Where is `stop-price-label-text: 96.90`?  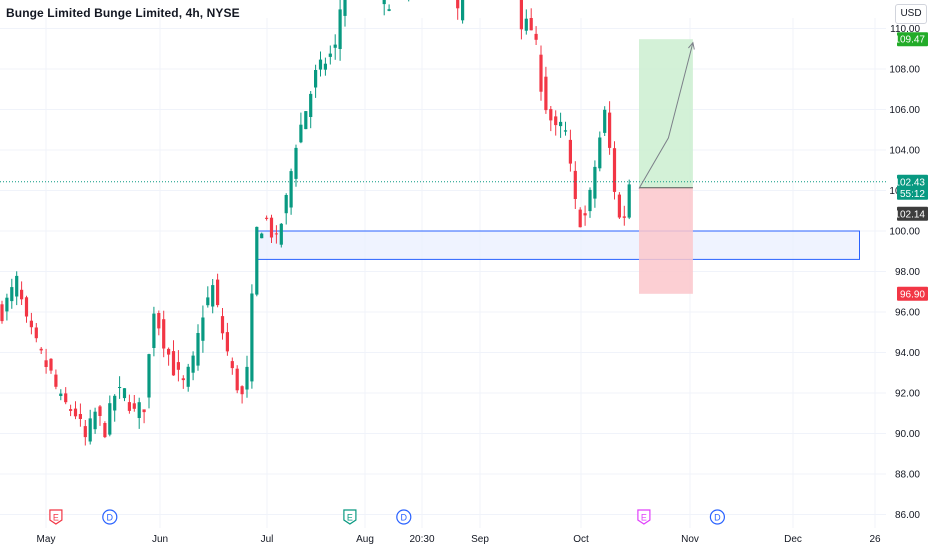
stop-price-label-text: 96.90 is located at coordinates (912, 294).